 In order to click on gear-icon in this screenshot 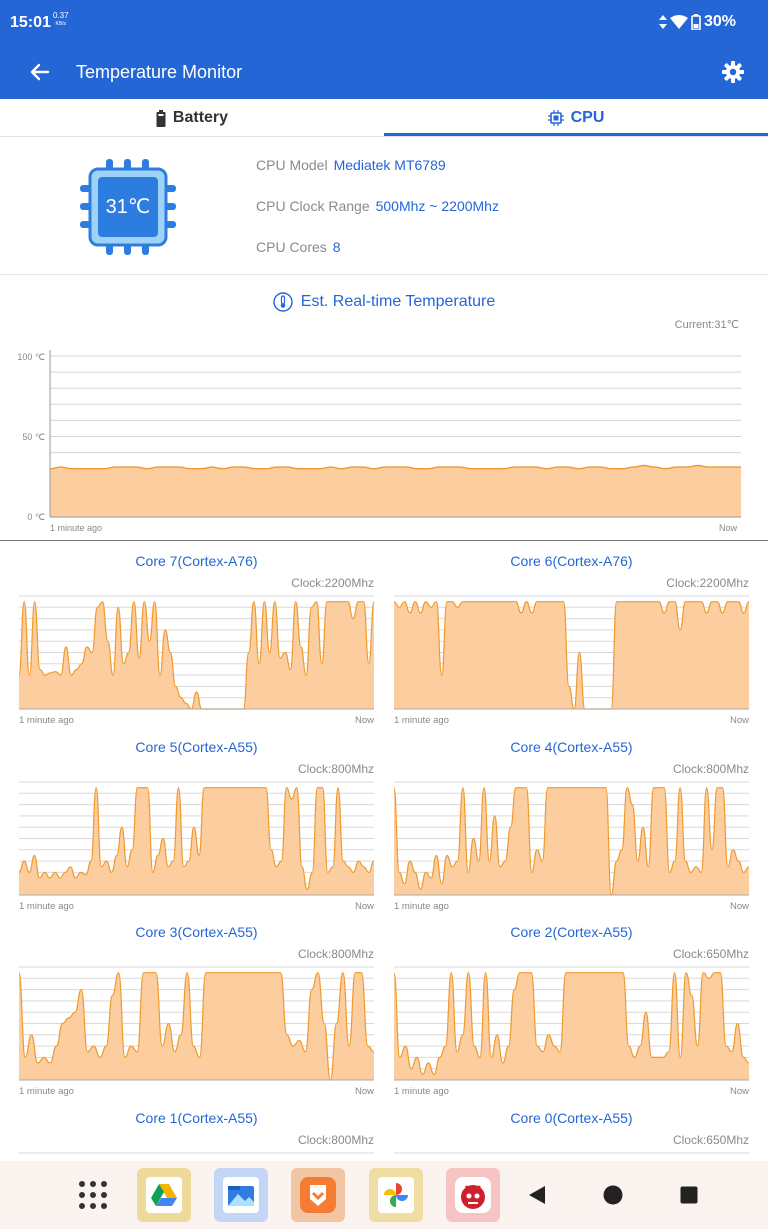, I will do `click(733, 72)`.